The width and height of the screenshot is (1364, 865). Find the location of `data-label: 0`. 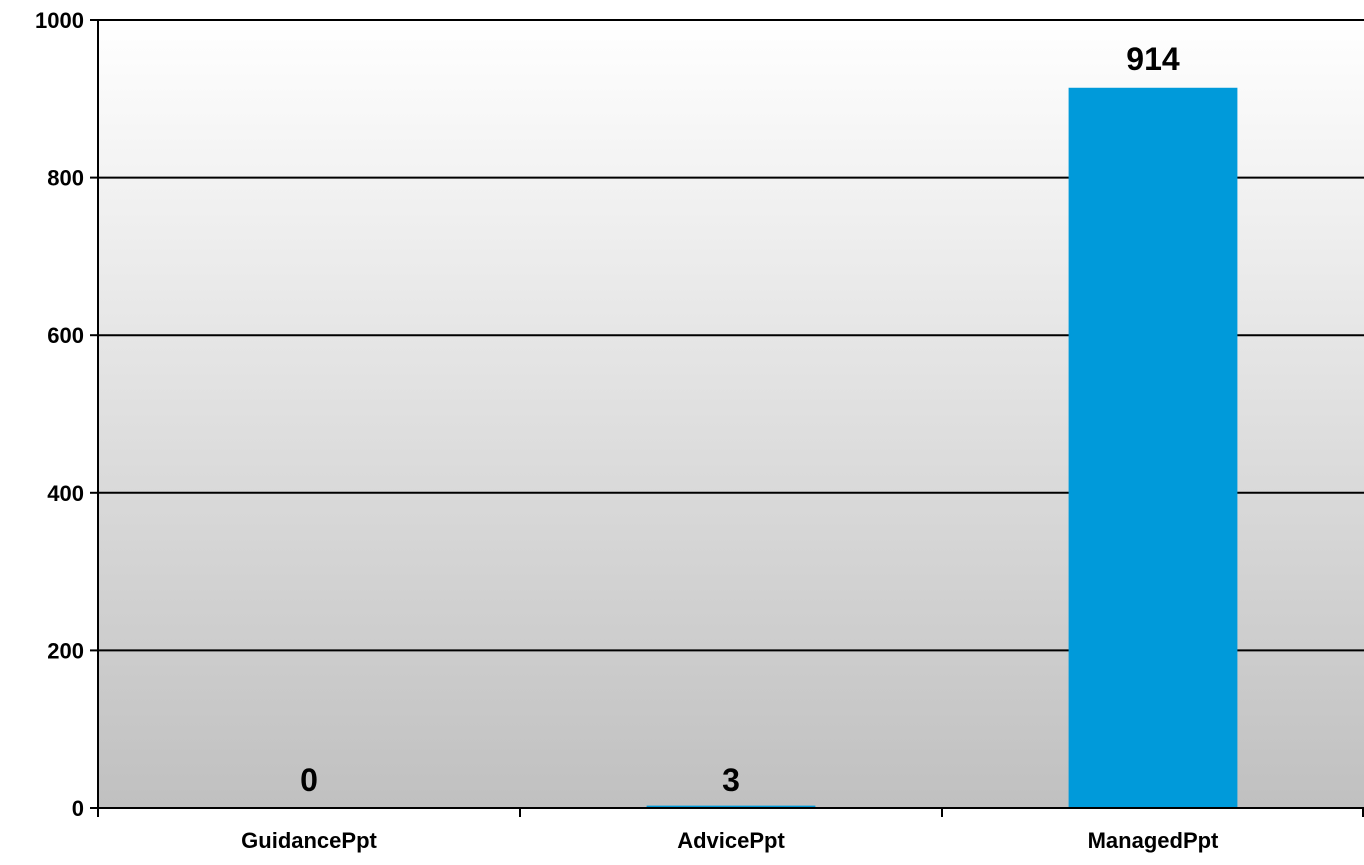

data-label: 0 is located at coordinates (309, 780).